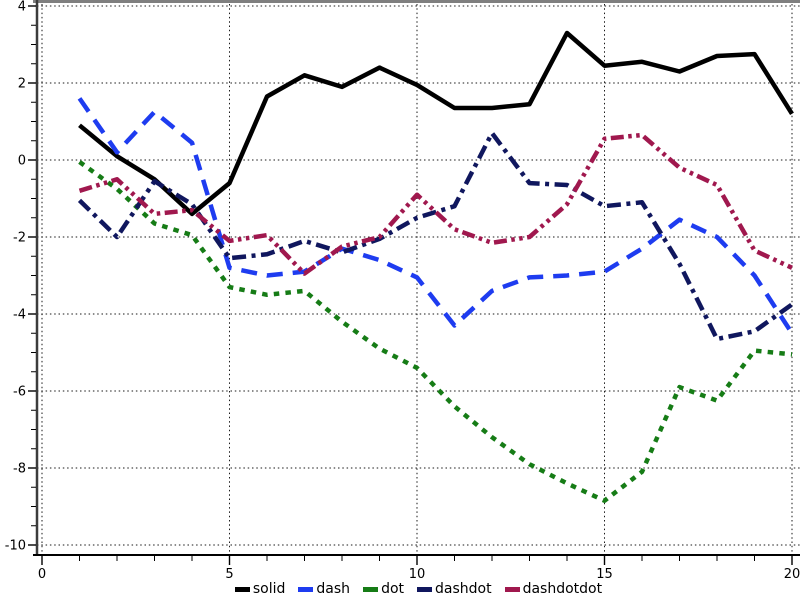 This screenshot has width=800, height=600. Describe the element at coordinates (22, 84) in the screenshot. I see `y-tick-label: 2` at that location.